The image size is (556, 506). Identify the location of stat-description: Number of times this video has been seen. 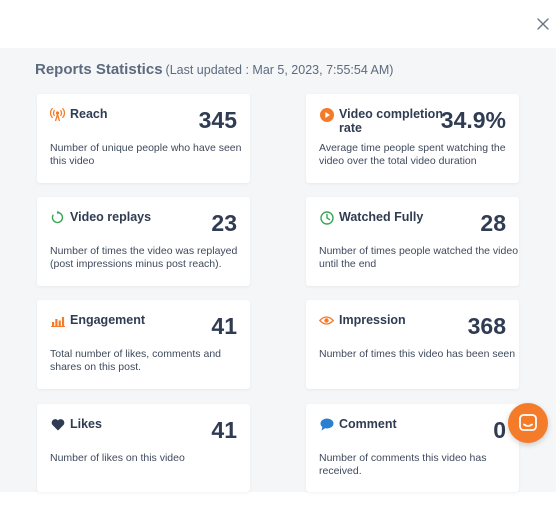
(417, 354).